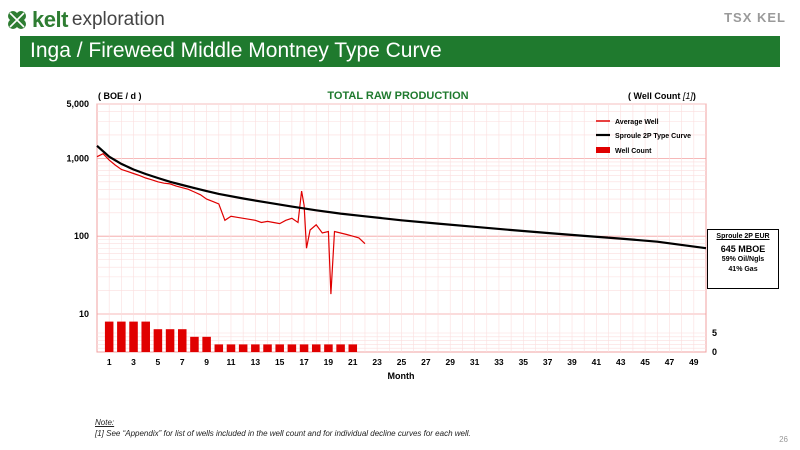 This screenshot has width=800, height=450. What do you see at coordinates (662, 96) in the screenshot?
I see `y-axis-label-right: ( Well Count [1])` at bounding box center [662, 96].